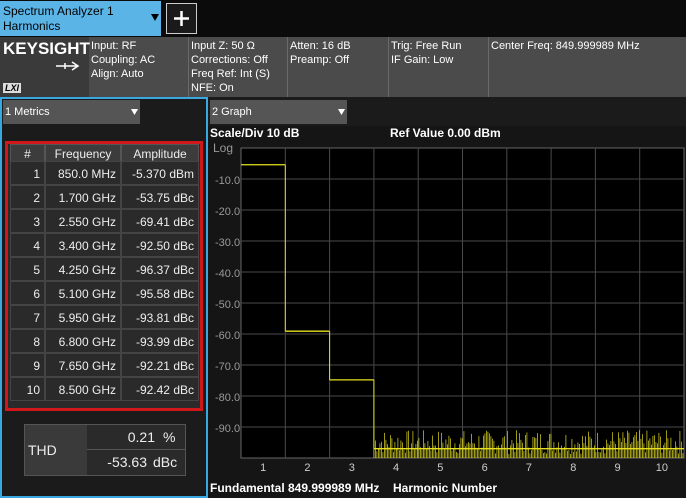 This screenshot has height=498, width=686. What do you see at coordinates (27, 173) in the screenshot?
I see `table-cell: 1` at bounding box center [27, 173].